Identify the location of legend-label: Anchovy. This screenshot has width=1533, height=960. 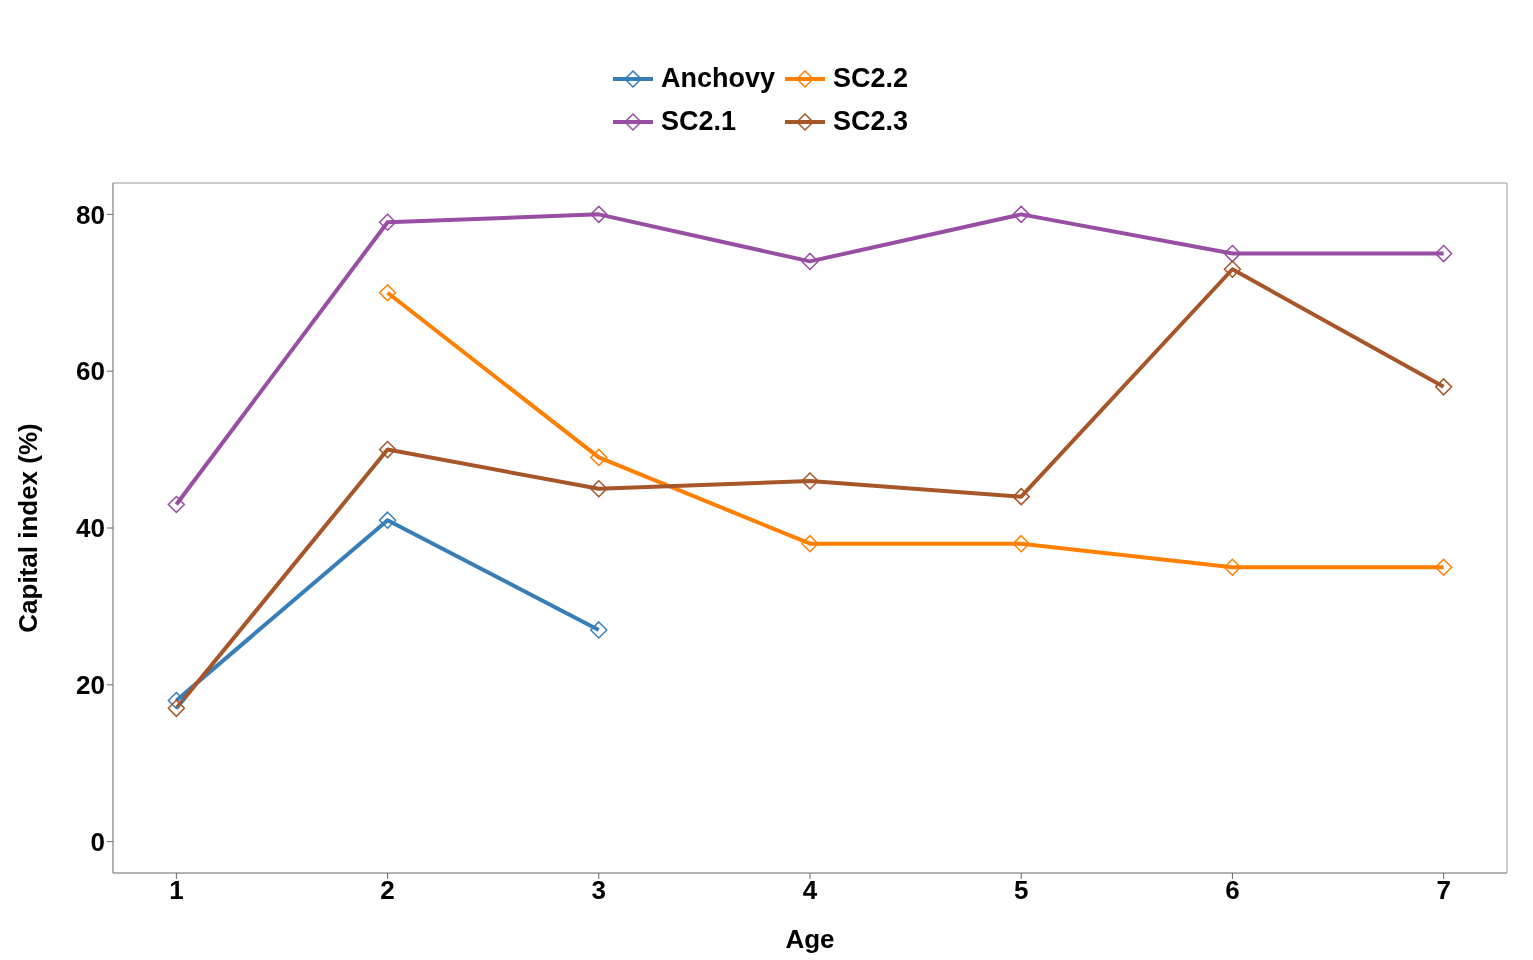
(717, 78).